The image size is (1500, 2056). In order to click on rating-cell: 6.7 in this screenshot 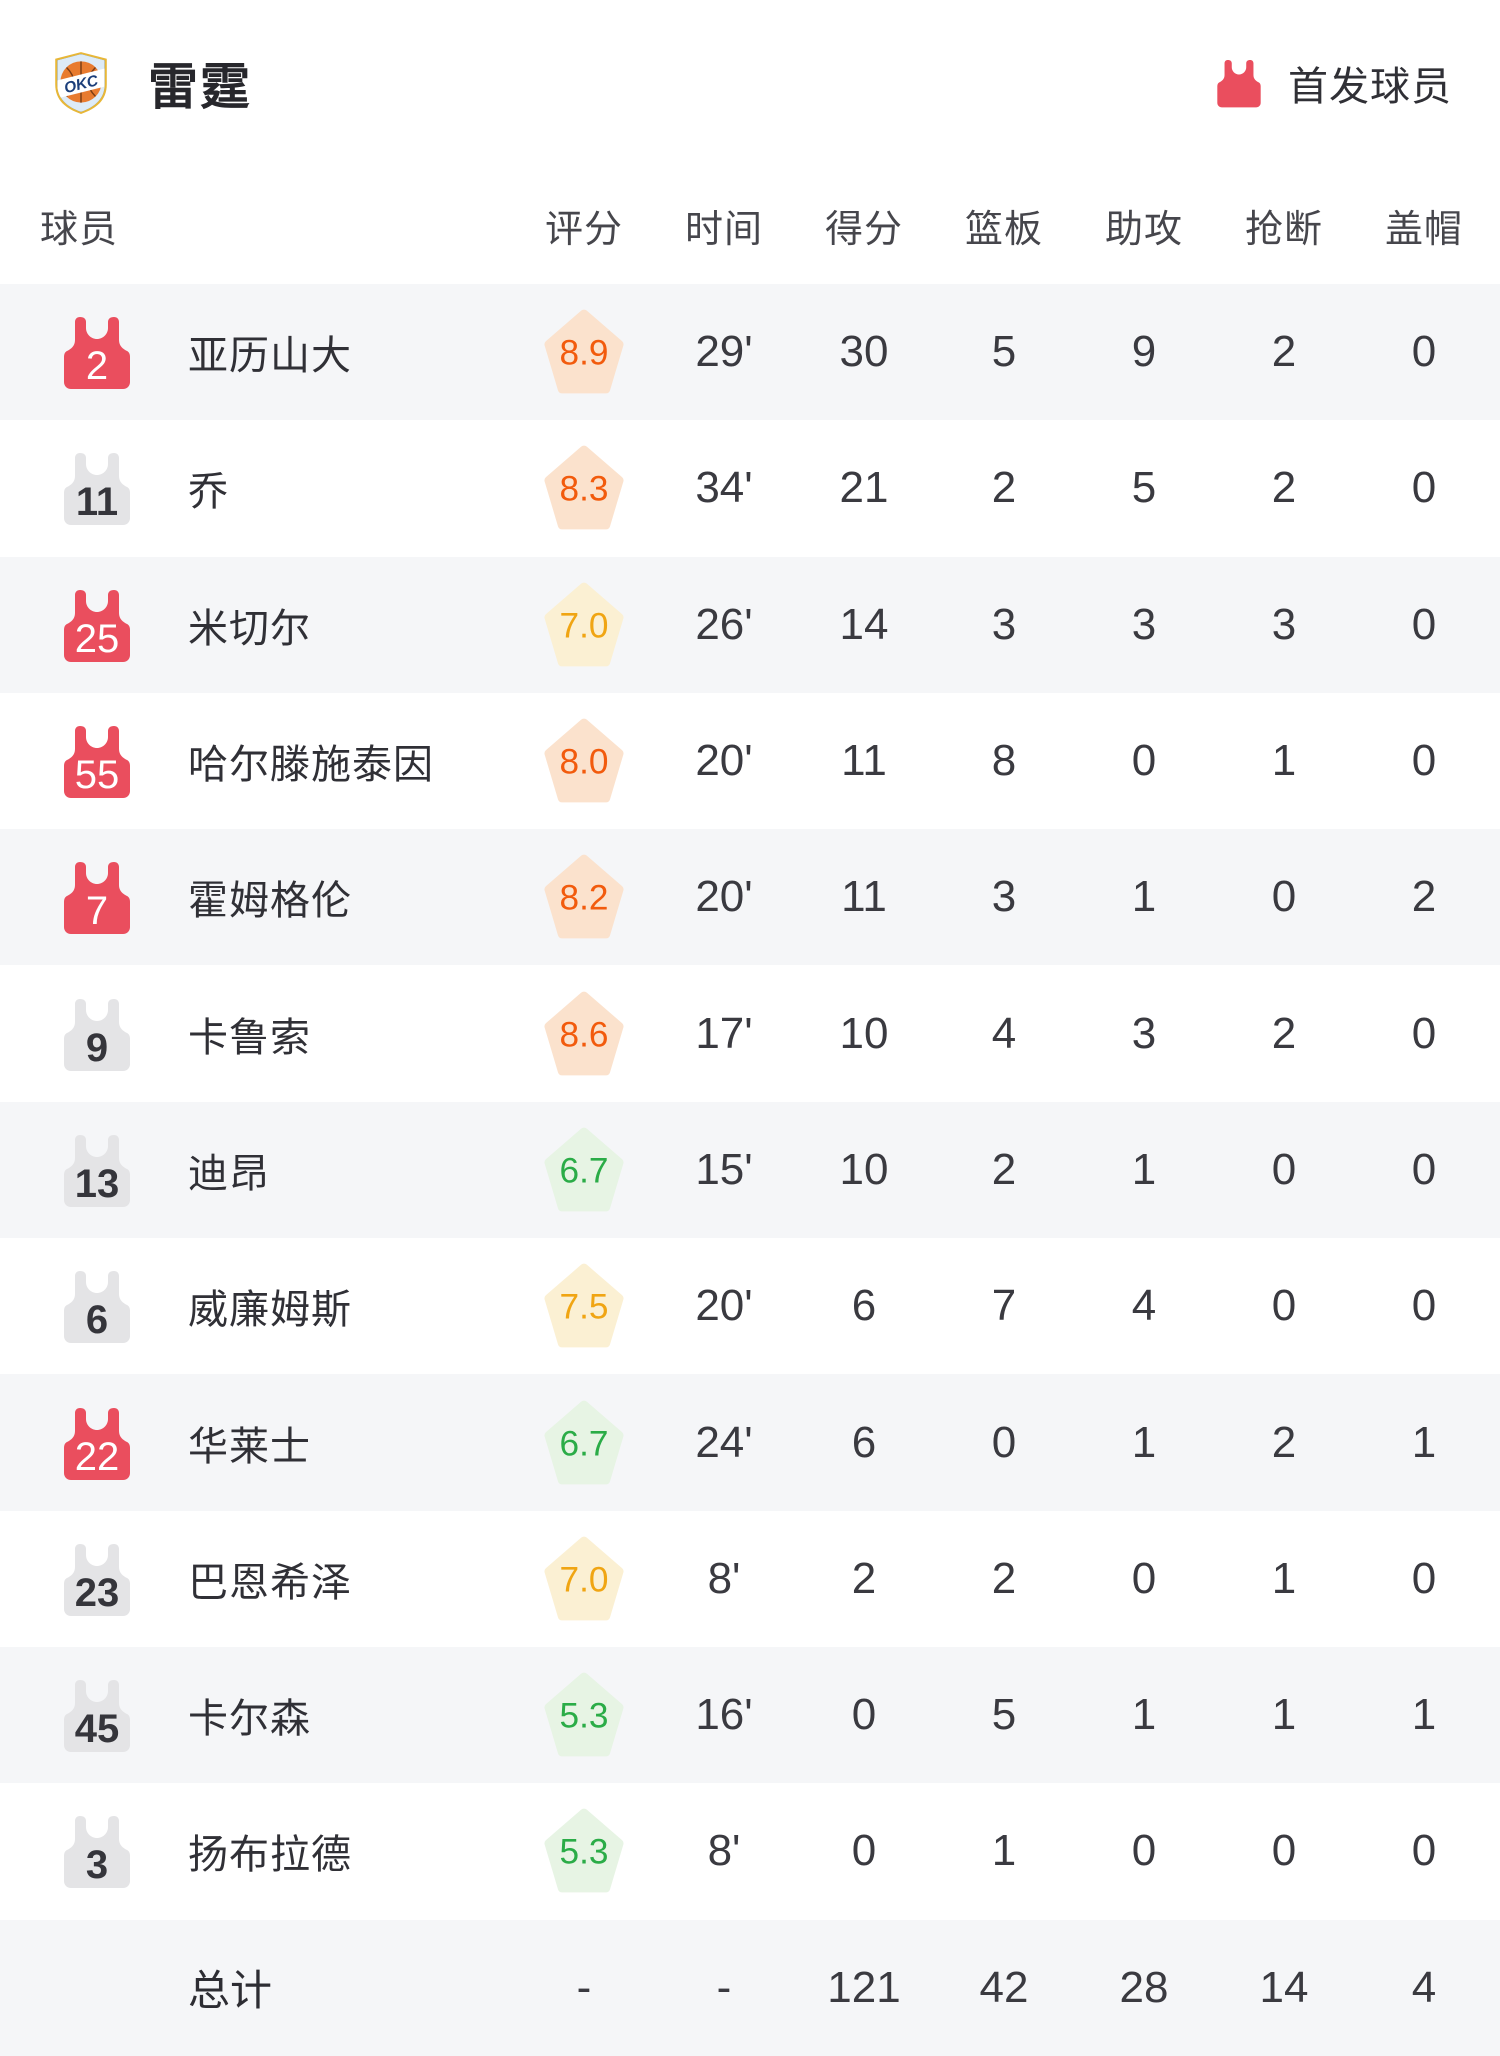, I will do `click(584, 1170)`.